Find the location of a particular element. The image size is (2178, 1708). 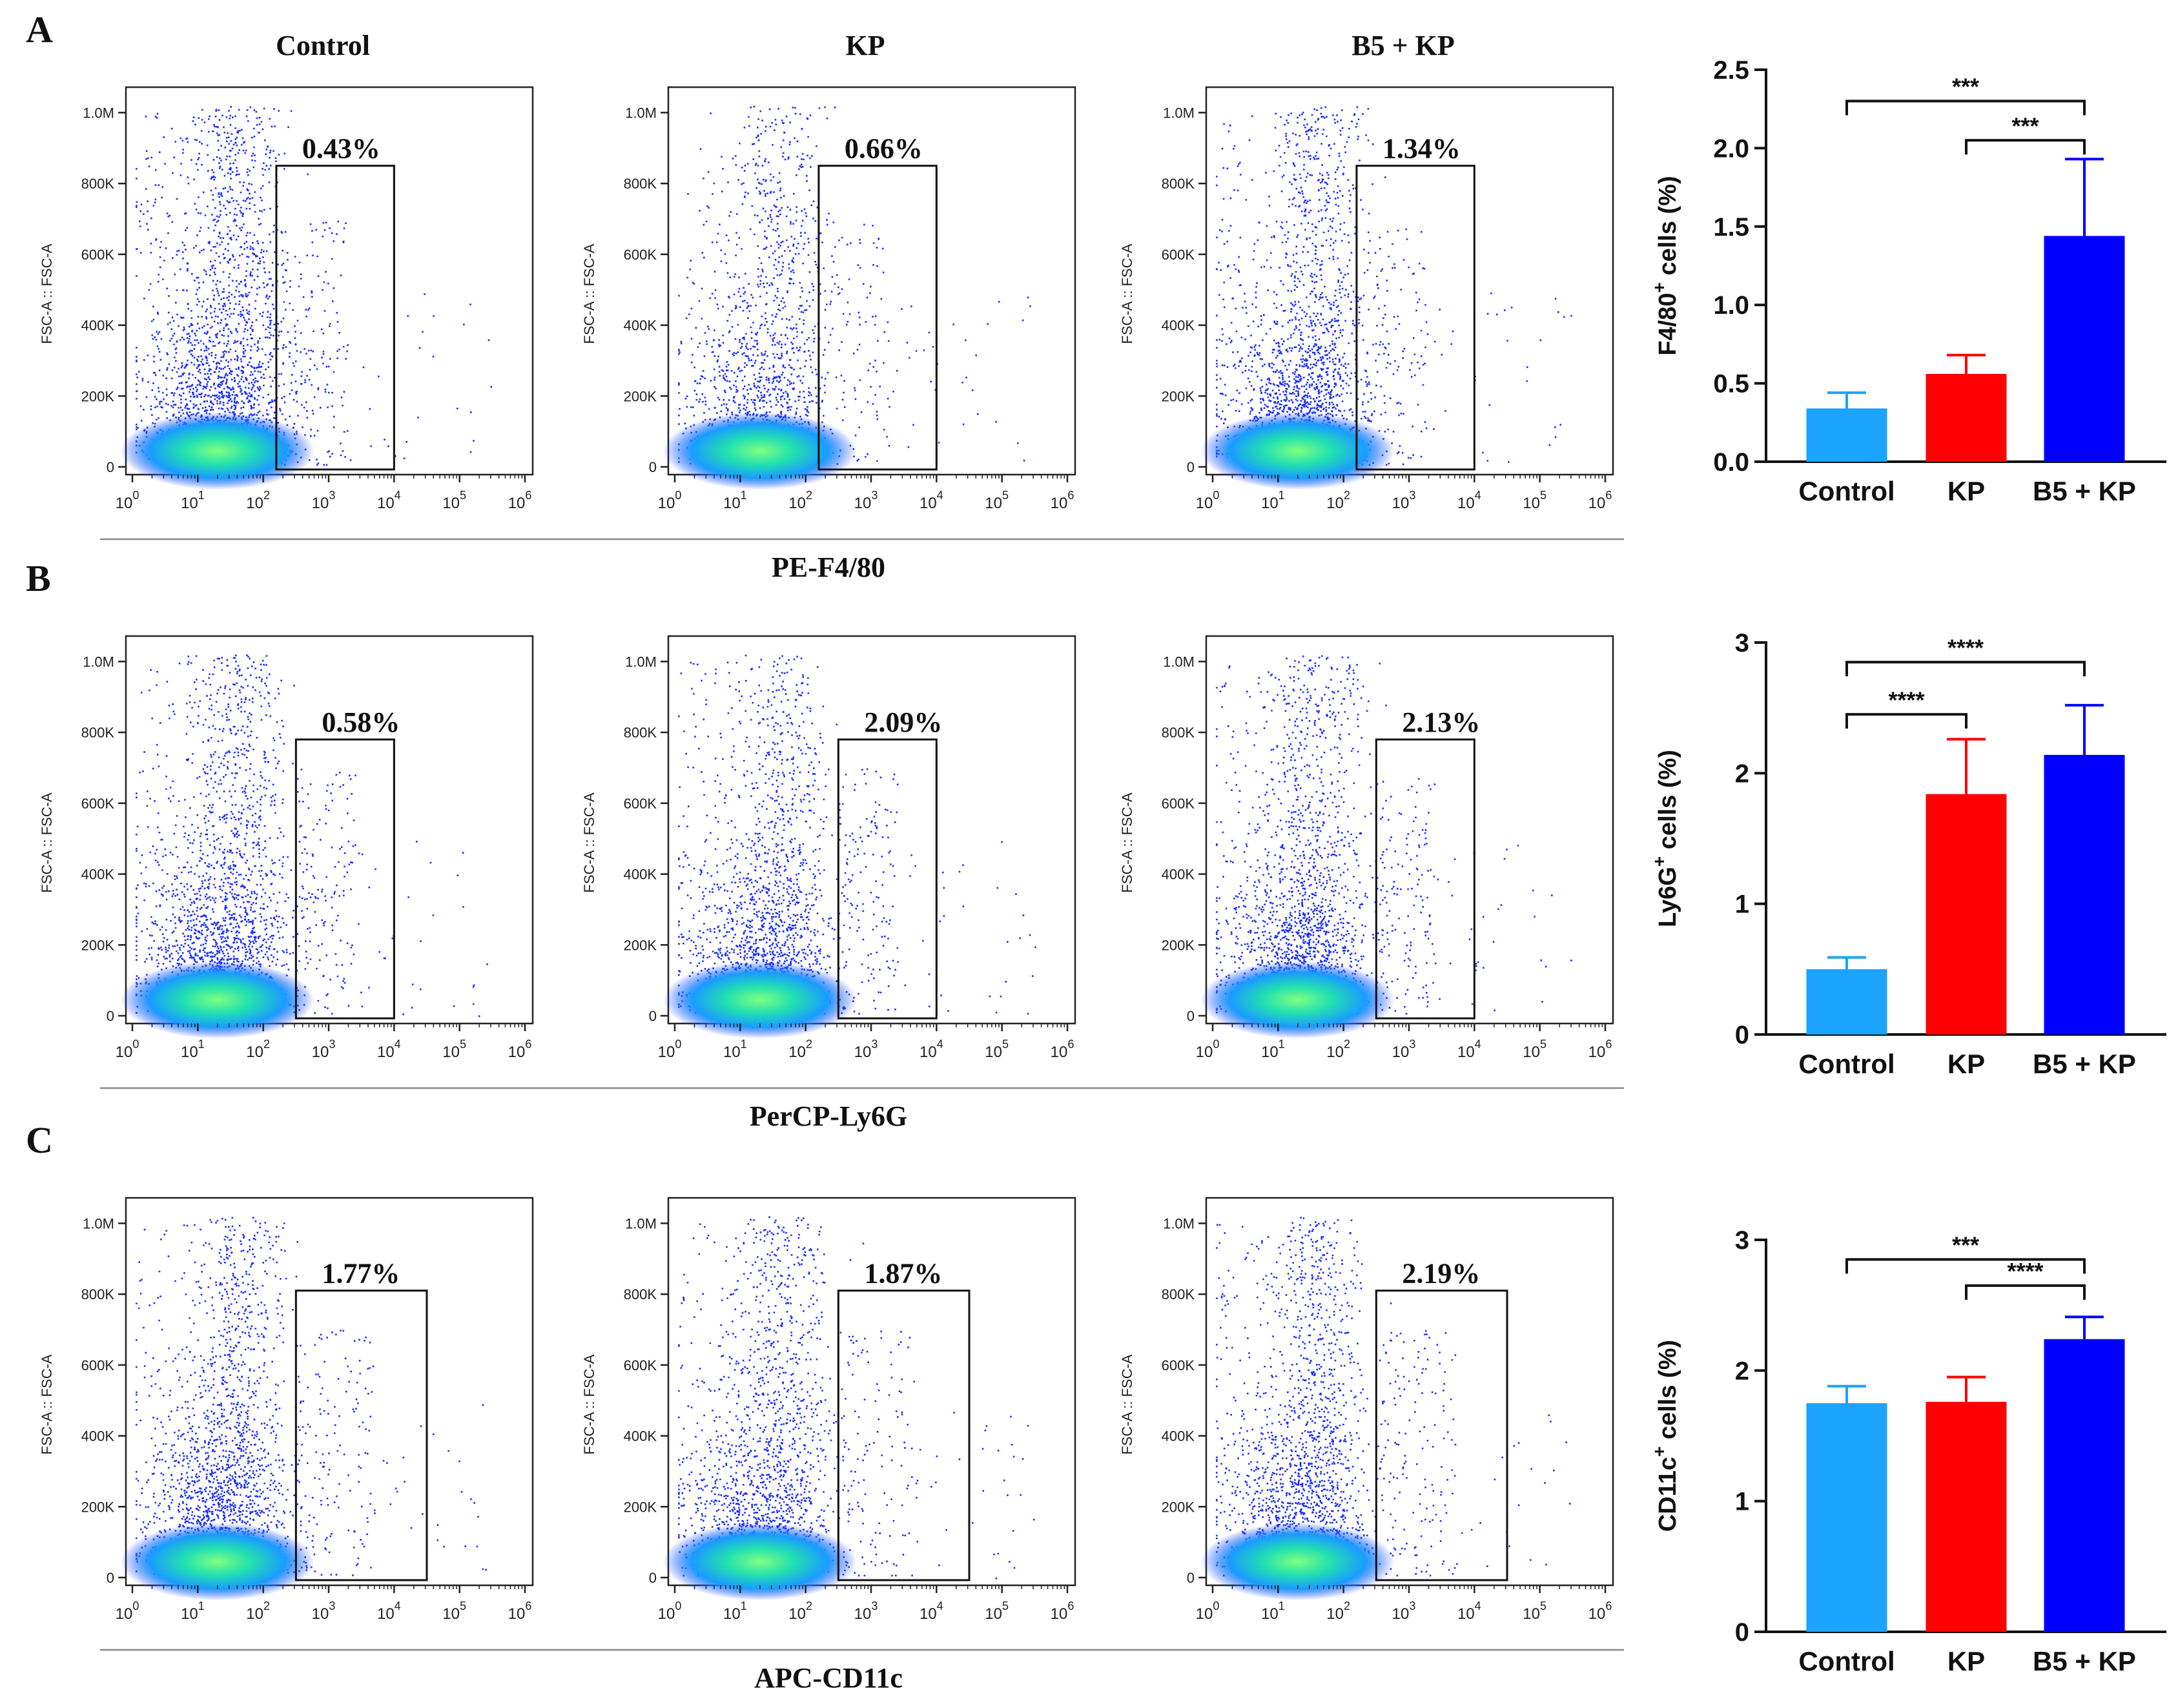

marker-axis-label: PerCP-Ly6G is located at coordinates (828, 1116).